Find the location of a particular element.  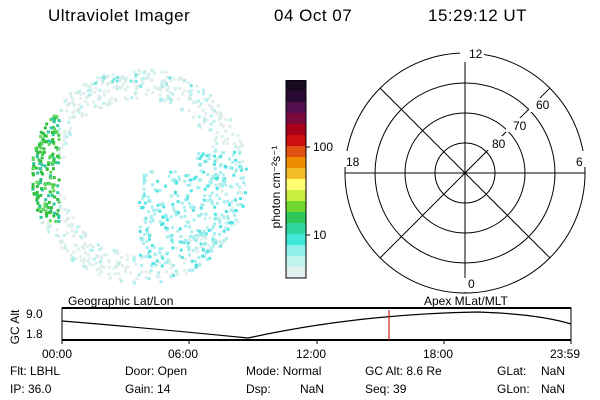

polar-lat-label-70: 70 is located at coordinates (520, 126).